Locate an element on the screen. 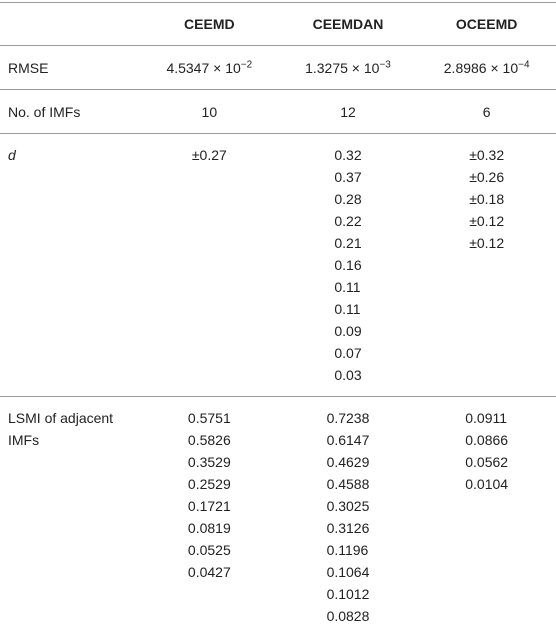  value-item: 0.0427 is located at coordinates (209, 572).